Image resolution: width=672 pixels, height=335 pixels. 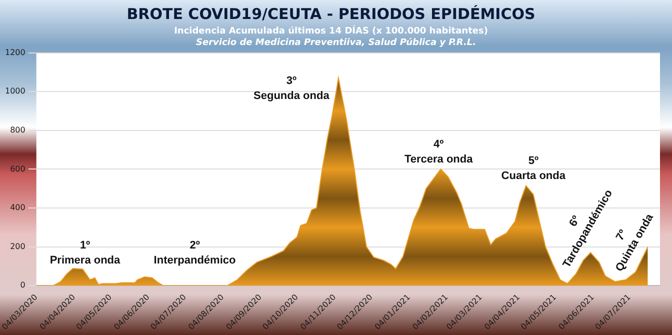 I want to click on y-tick-label: 400, so click(x=18, y=207).